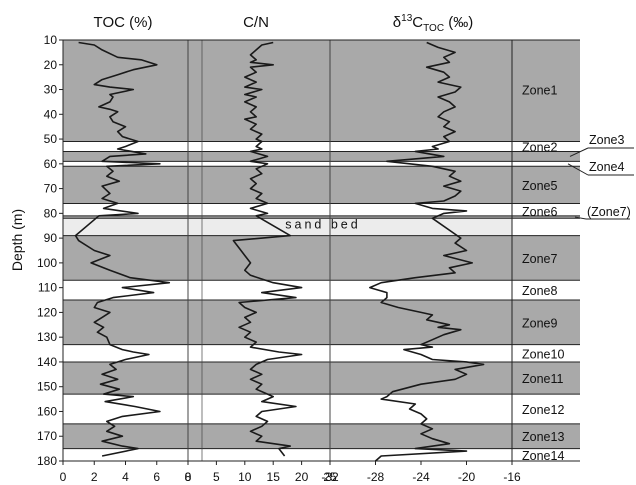 Image resolution: width=636 pixels, height=485 pixels. What do you see at coordinates (245, 477) in the screenshot?
I see `x-tick-label-p2-3: 10` at bounding box center [245, 477].